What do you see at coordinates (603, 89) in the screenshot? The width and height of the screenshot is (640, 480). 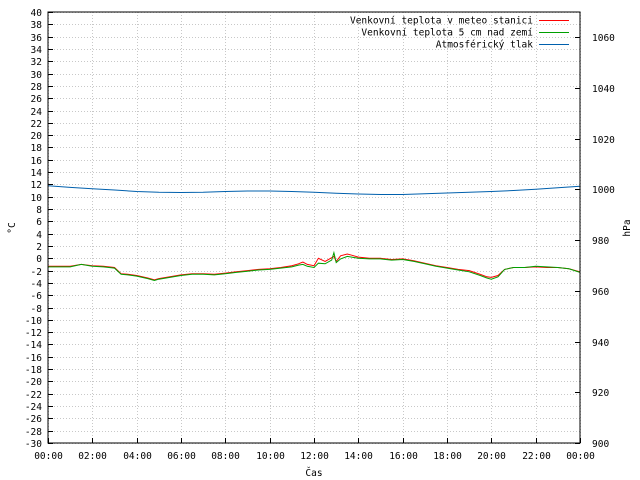 I see `y-right-tick-label: 1040` at bounding box center [603, 89].